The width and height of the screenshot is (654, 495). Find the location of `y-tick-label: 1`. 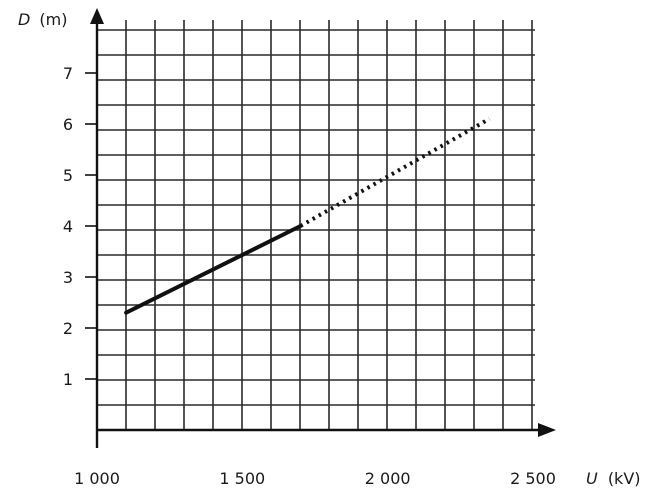

y-tick-label: 1 is located at coordinates (68, 379).